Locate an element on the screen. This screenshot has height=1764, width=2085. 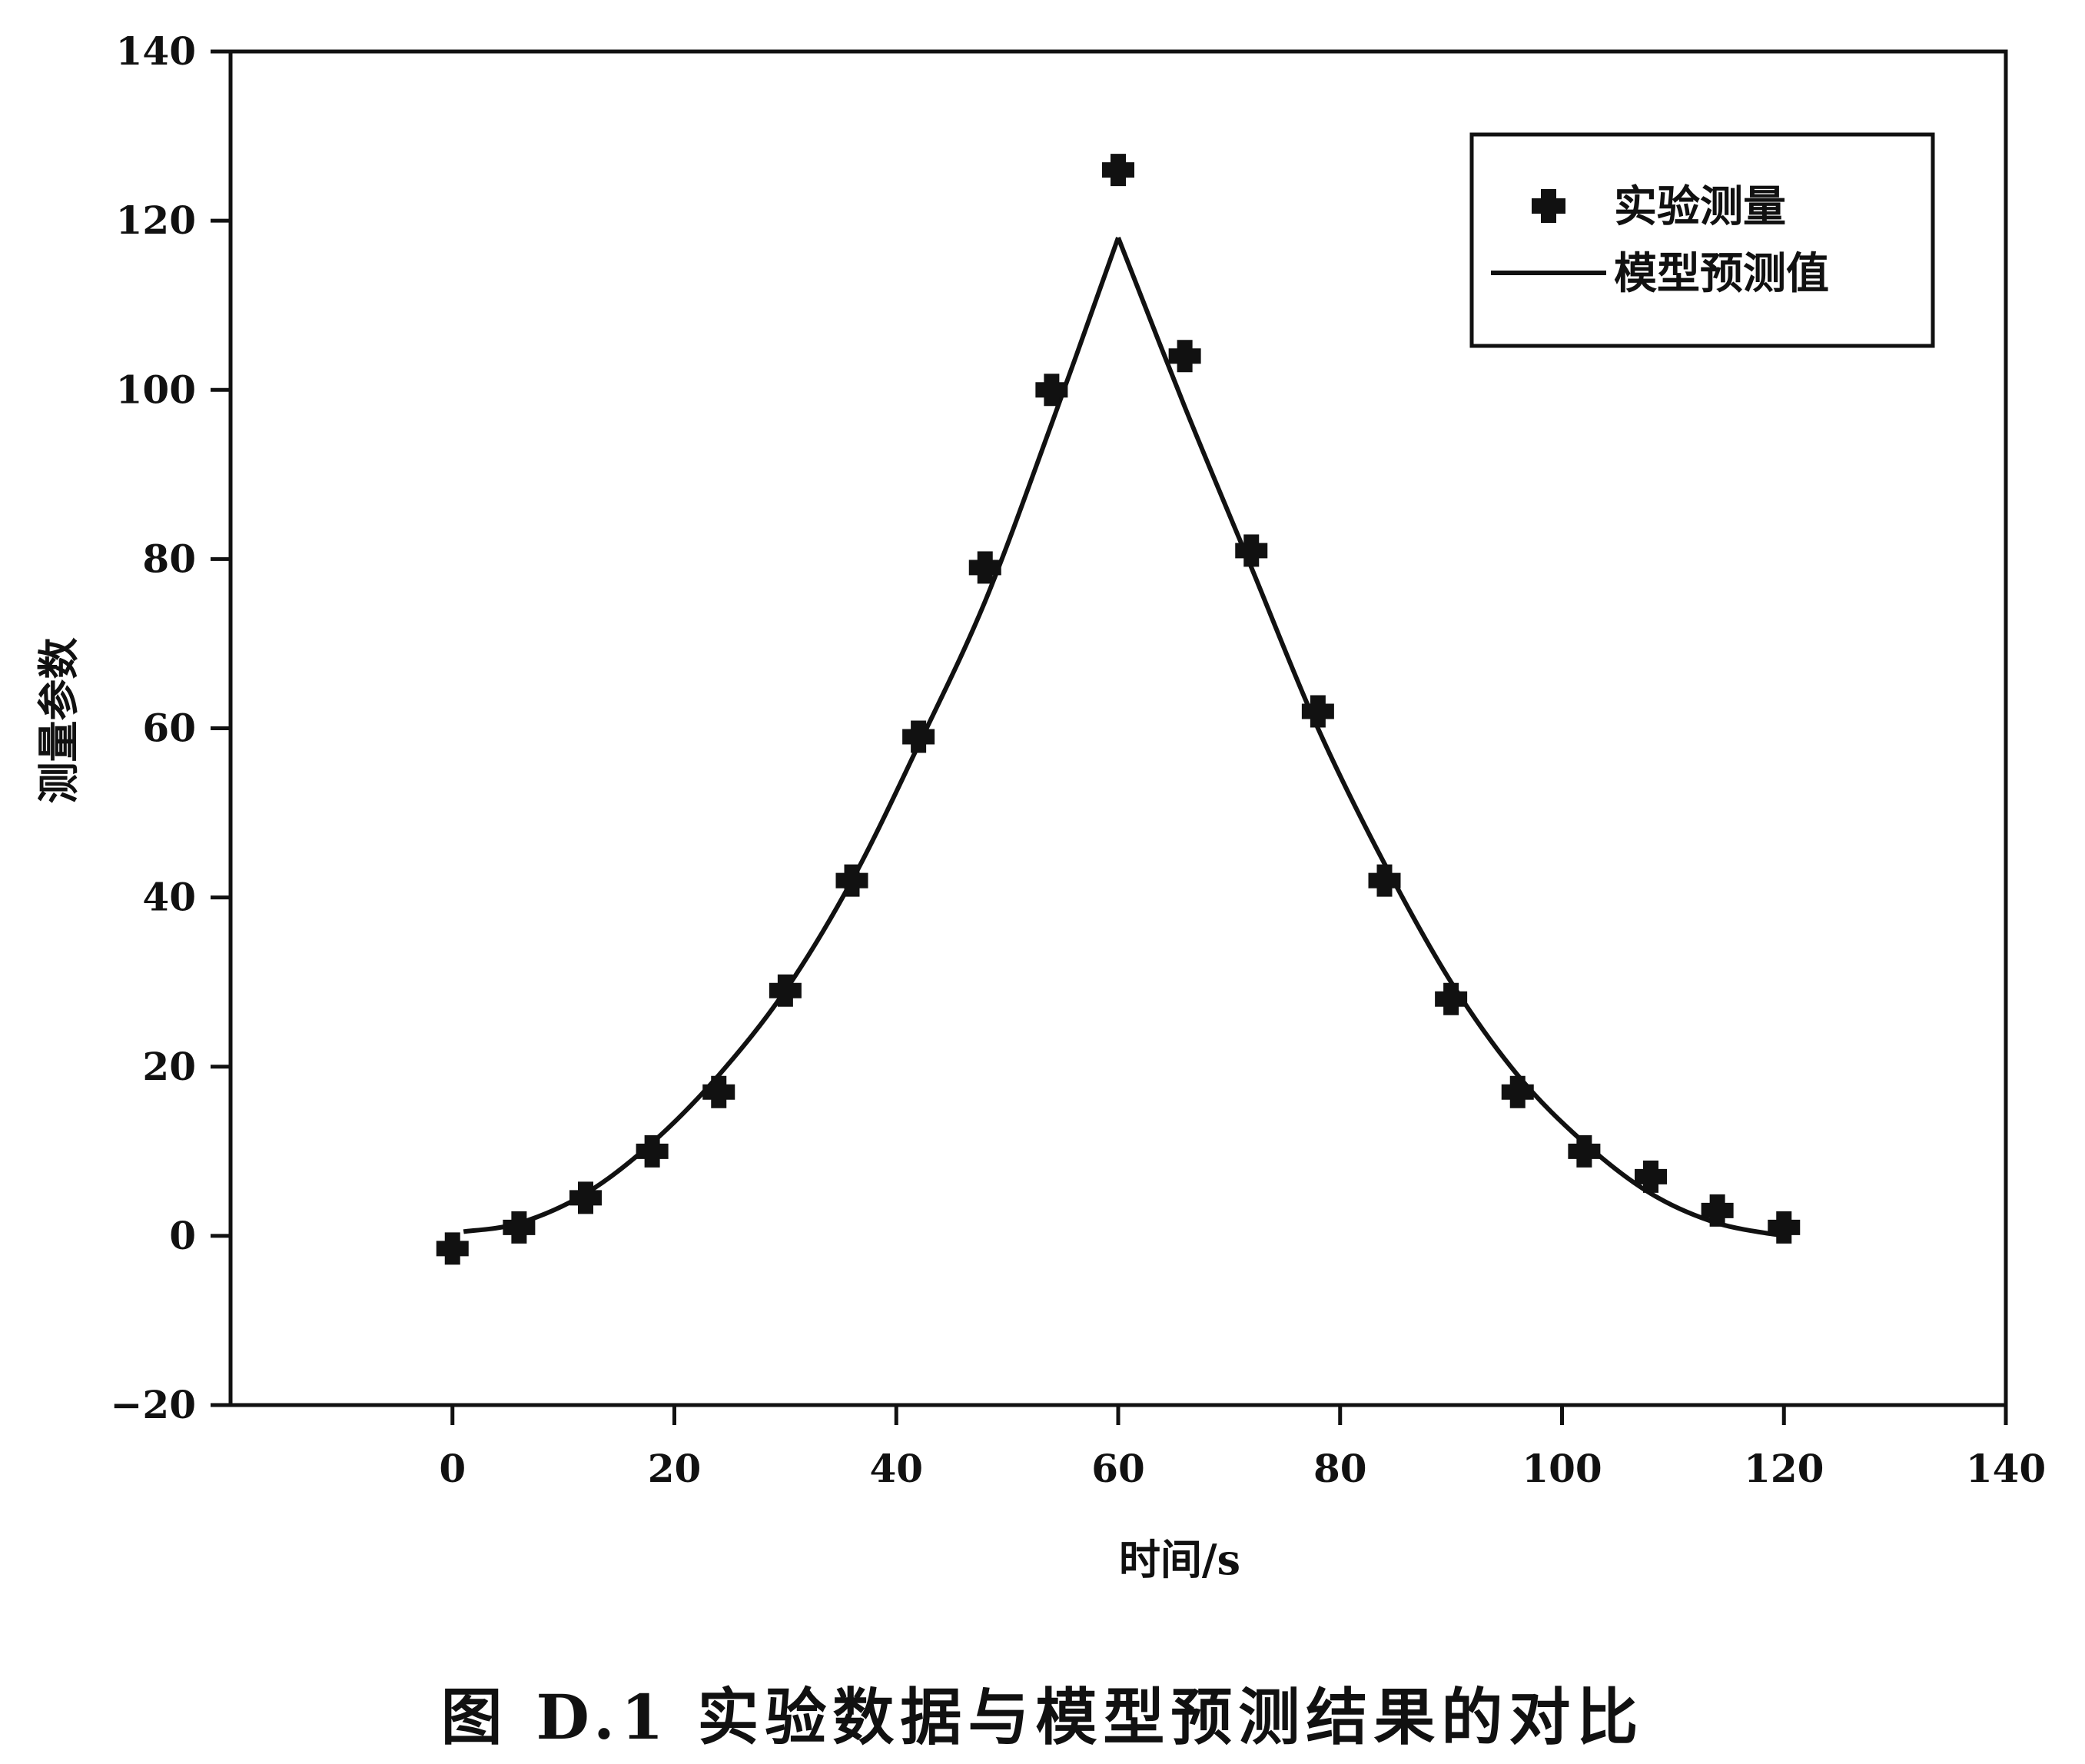
x-tick-label: 80 is located at coordinates (1340, 1468).